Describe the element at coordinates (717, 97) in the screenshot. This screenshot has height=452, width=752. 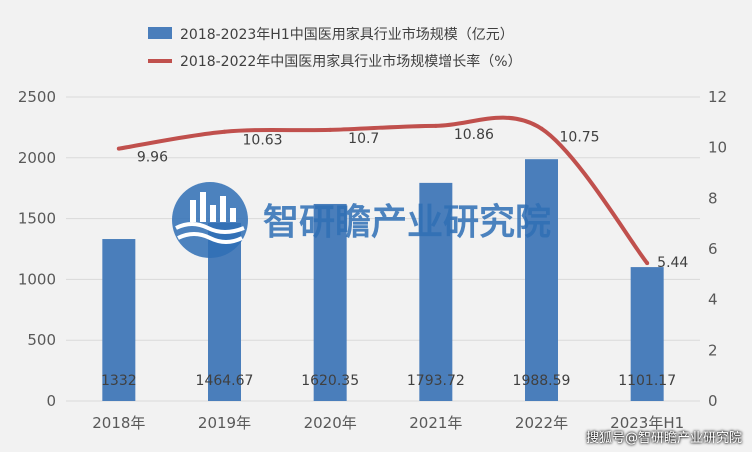
I see `y-right-tick-6: 12` at that location.